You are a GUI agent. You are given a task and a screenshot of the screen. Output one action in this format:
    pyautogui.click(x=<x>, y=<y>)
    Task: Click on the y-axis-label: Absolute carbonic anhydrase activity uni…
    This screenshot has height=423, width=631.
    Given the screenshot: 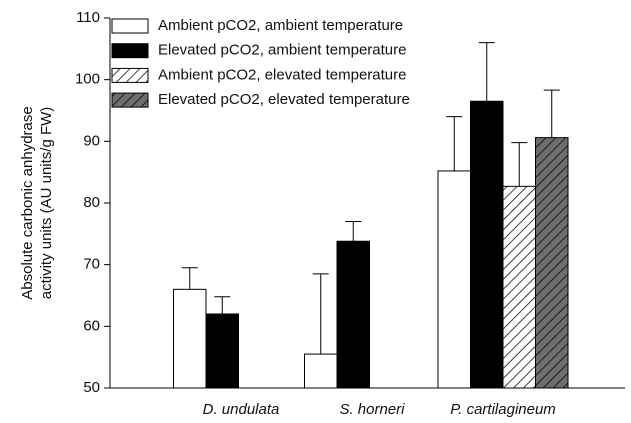 What is the action you would take?
    pyautogui.click(x=37, y=202)
    